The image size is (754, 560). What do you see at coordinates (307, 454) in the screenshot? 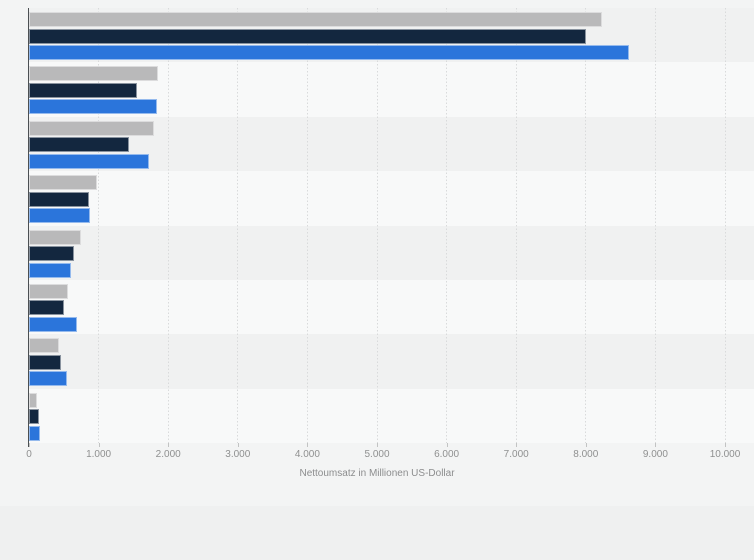
I see `x-axis-tick-label: 4.000` at bounding box center [307, 454].